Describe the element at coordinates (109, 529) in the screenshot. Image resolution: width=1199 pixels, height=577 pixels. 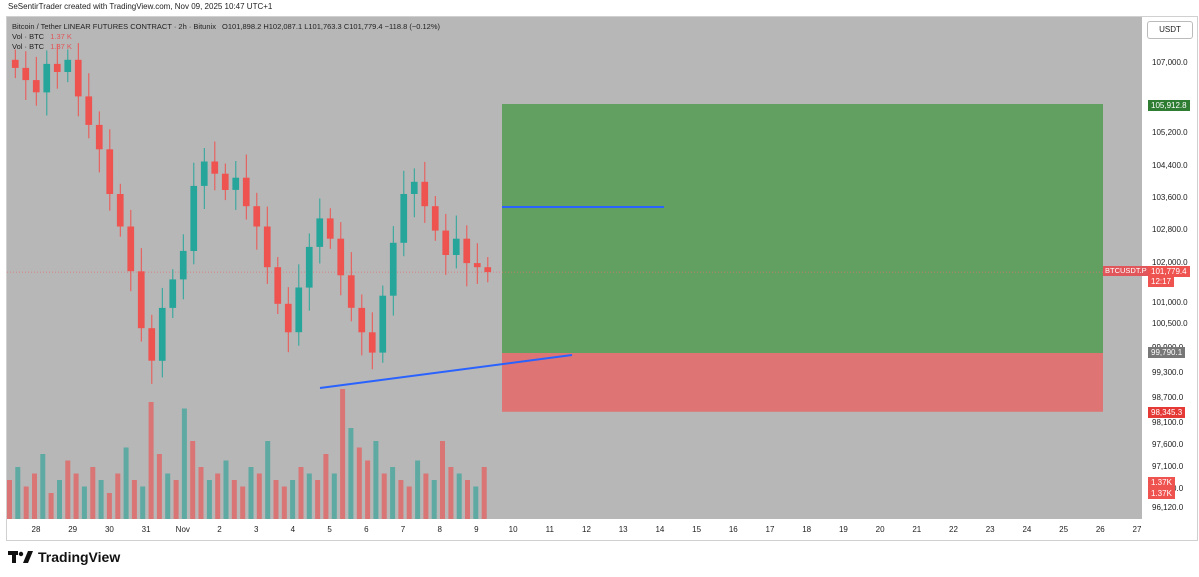
I see `time-tick-label: 30` at that location.